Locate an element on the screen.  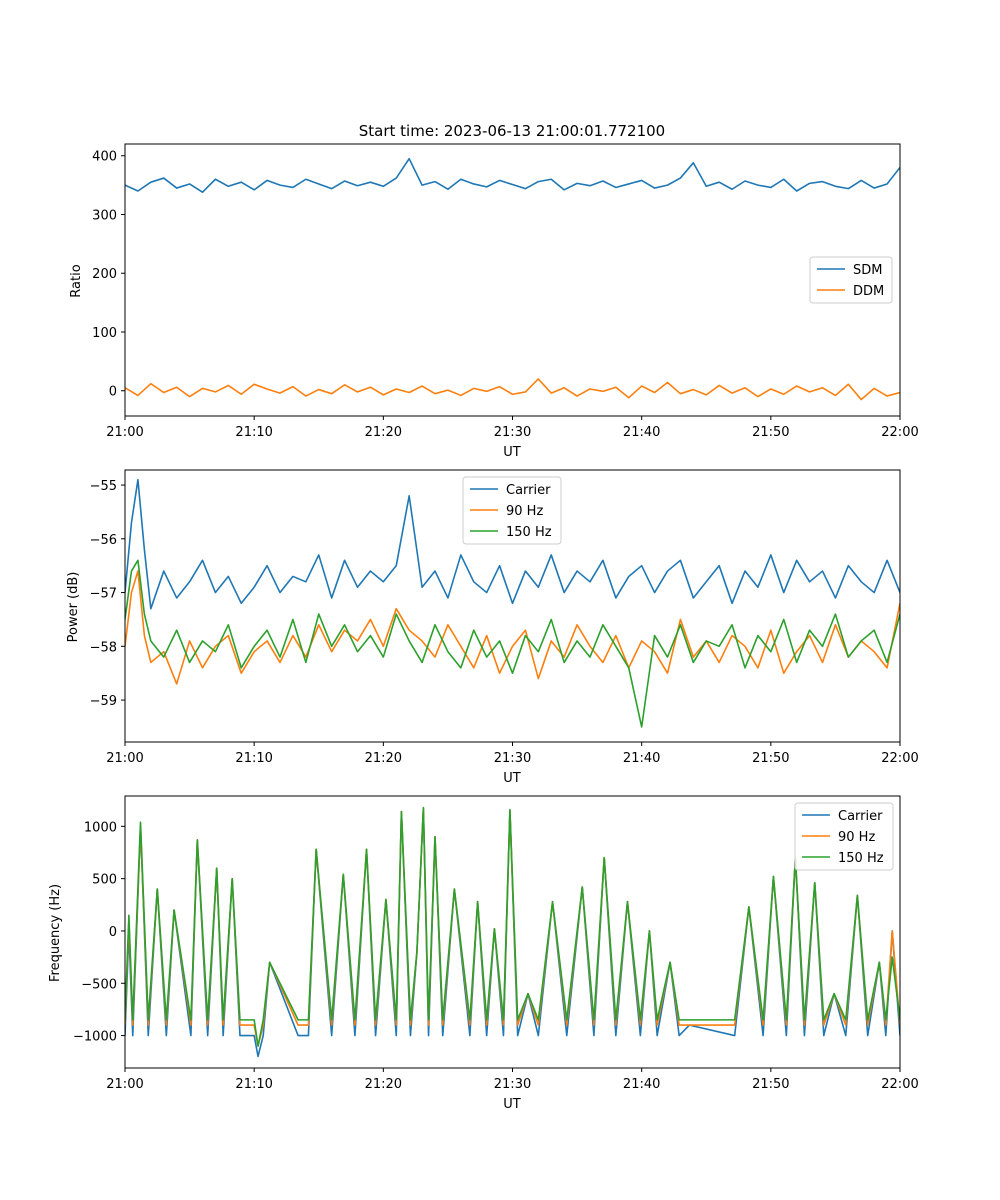
frequency-y-axis-label: Frequency (Hz) is located at coordinates (55, 933).